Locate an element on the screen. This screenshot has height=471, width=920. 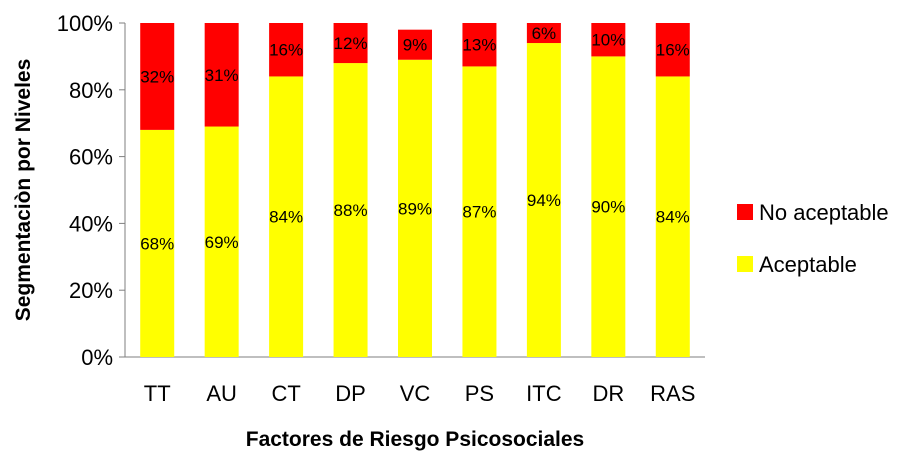
y-tick-label: 20% is located at coordinates (91, 290).